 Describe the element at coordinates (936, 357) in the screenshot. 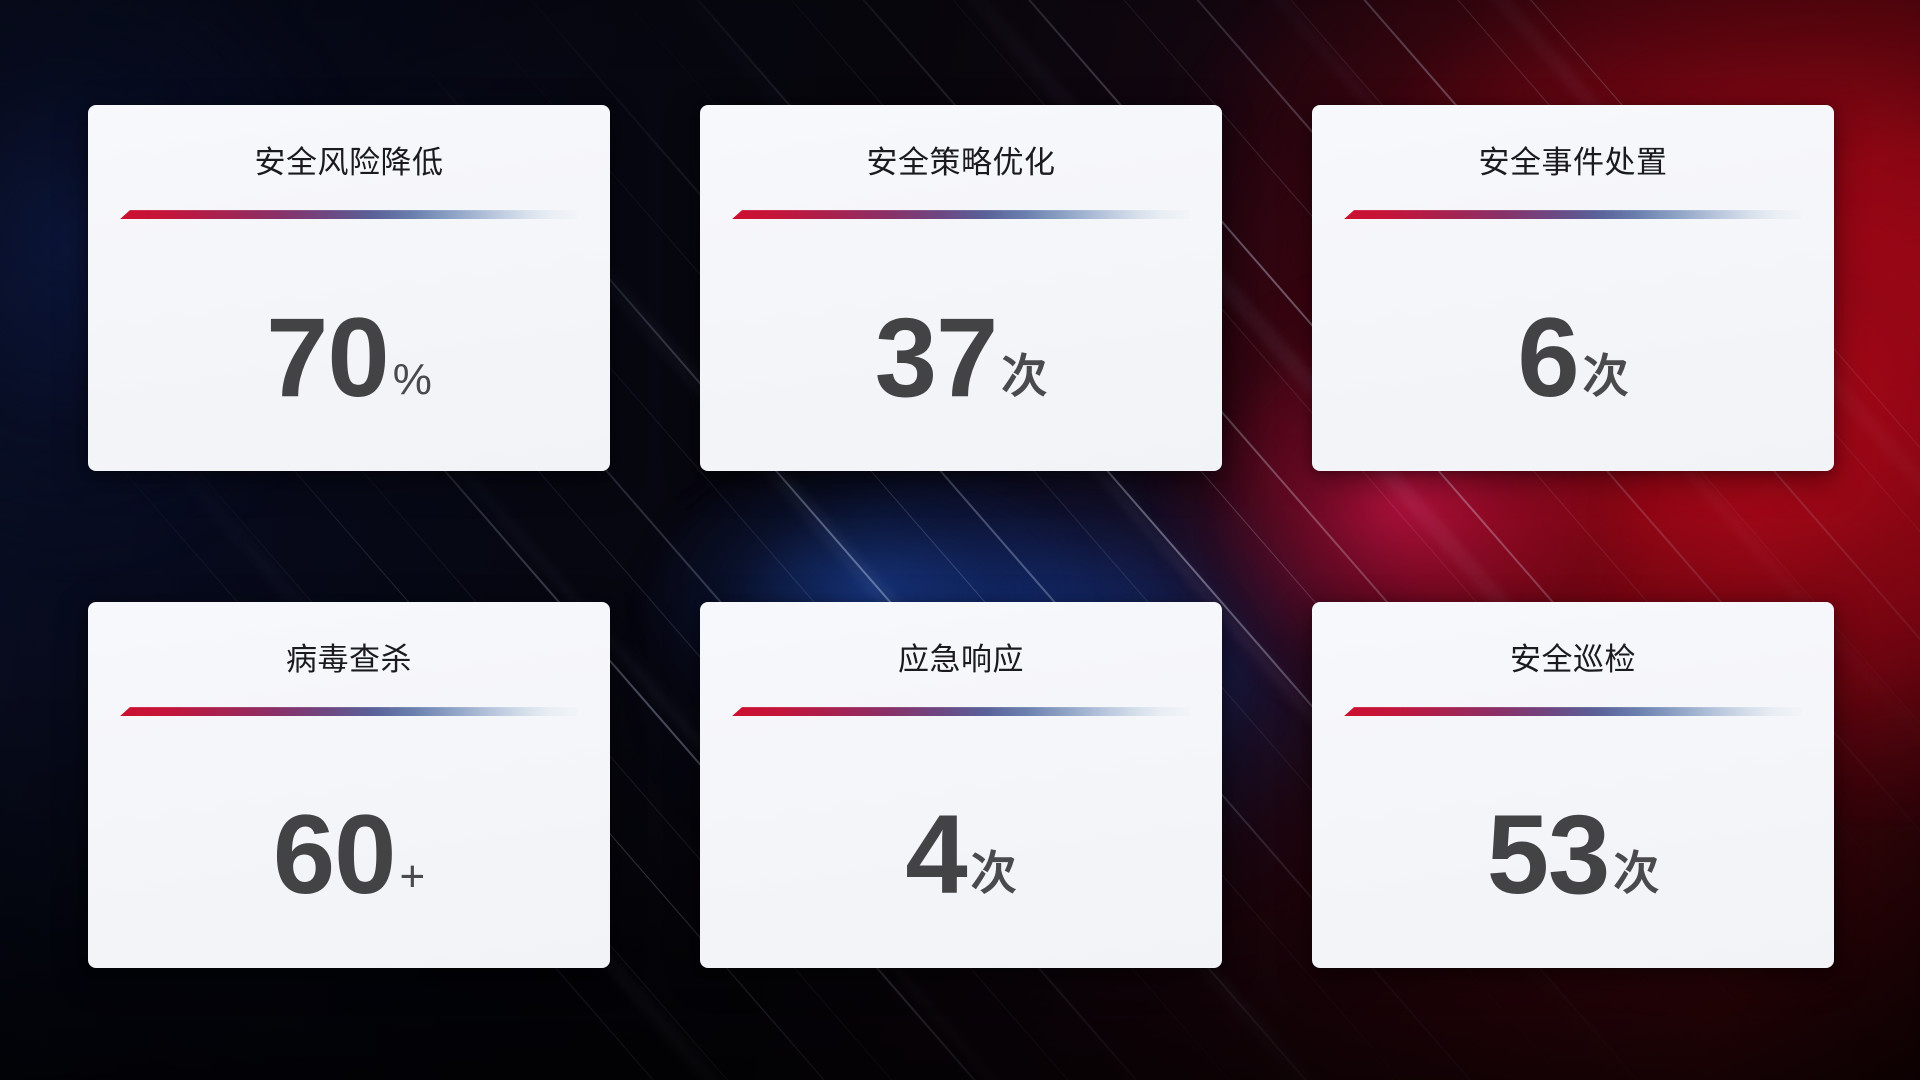

I see `stat-value: 37` at that location.